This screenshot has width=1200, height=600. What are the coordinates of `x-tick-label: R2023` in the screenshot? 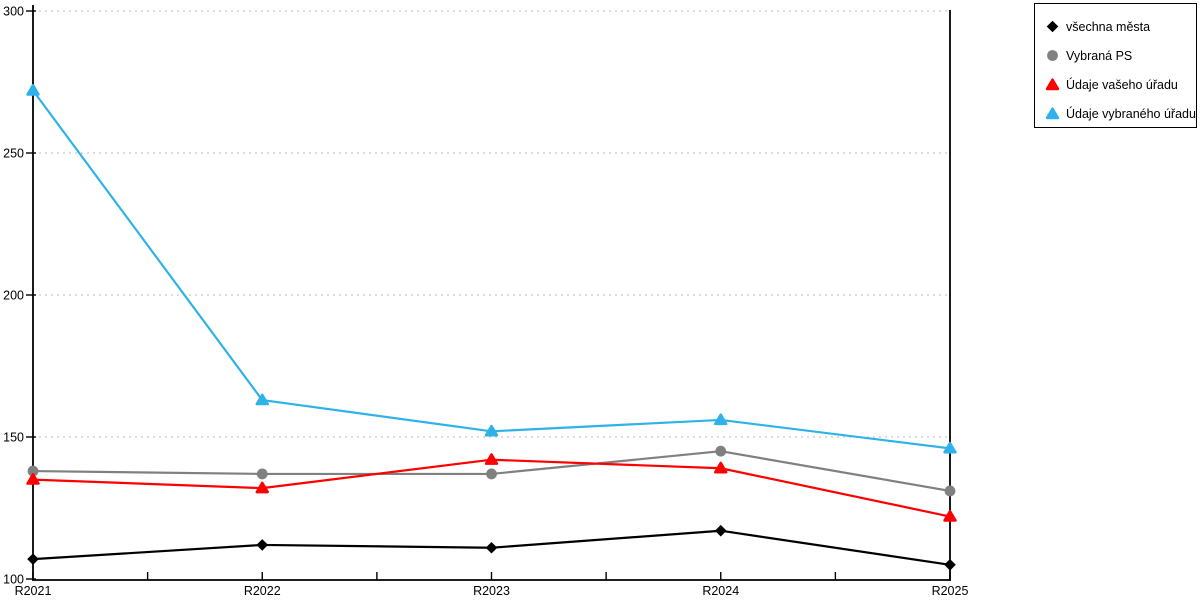 It's located at (491, 591).